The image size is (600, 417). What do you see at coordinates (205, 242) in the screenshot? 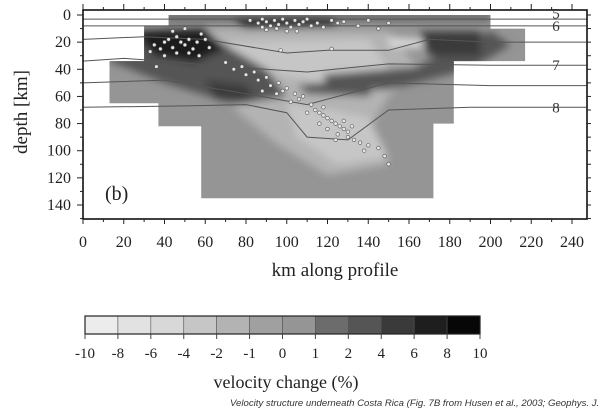
I see `x-tick-label: 60` at bounding box center [205, 242].